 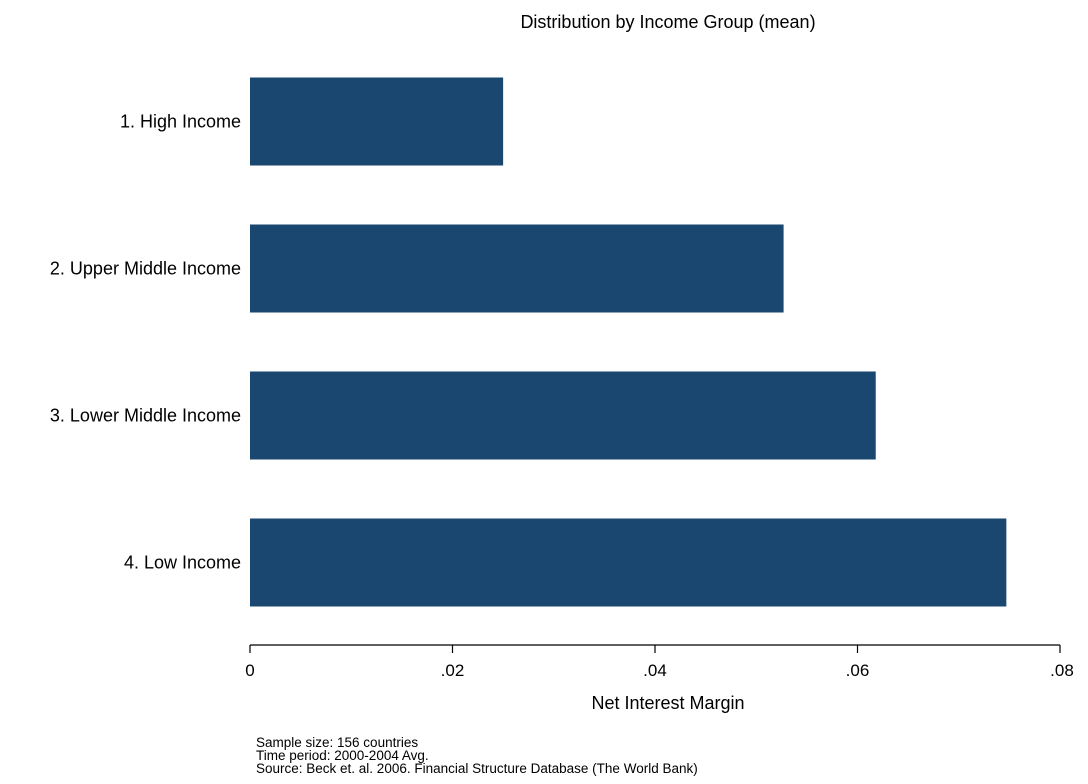 I want to click on x-axis-title: Net Interest Margin, so click(x=667, y=703).